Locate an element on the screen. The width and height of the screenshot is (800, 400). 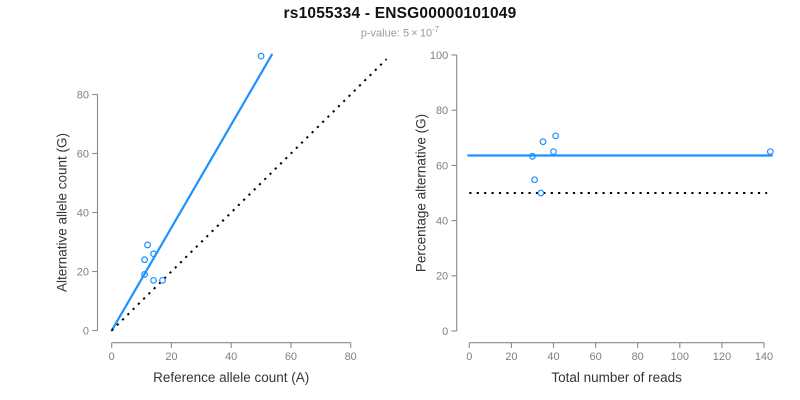
pvalue-exponent: -7 is located at coordinates (436, 29).